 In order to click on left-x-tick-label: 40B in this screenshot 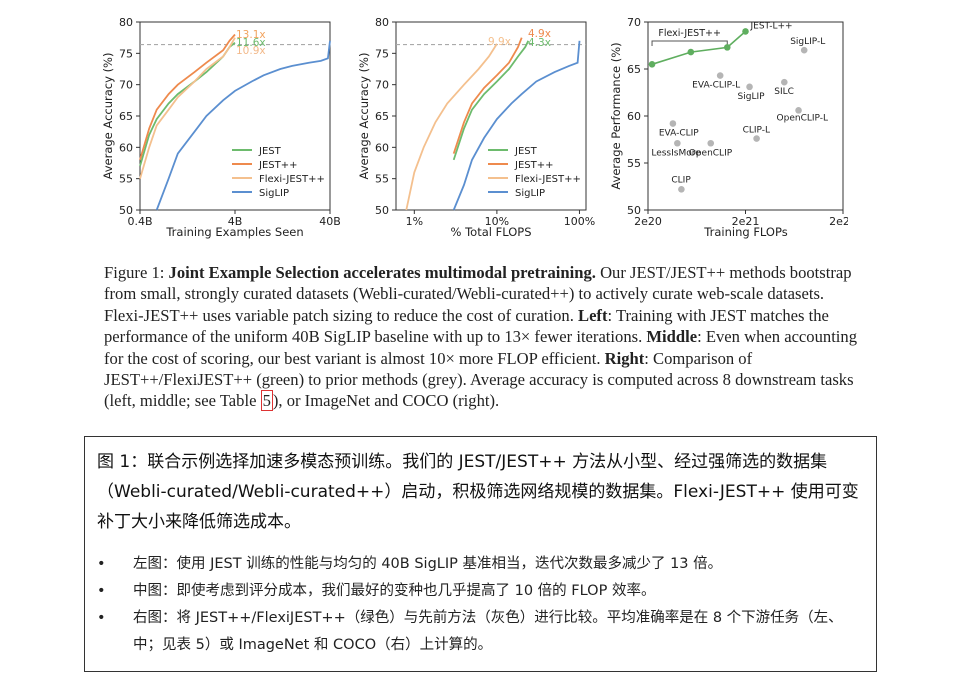, I will do `click(329, 221)`.